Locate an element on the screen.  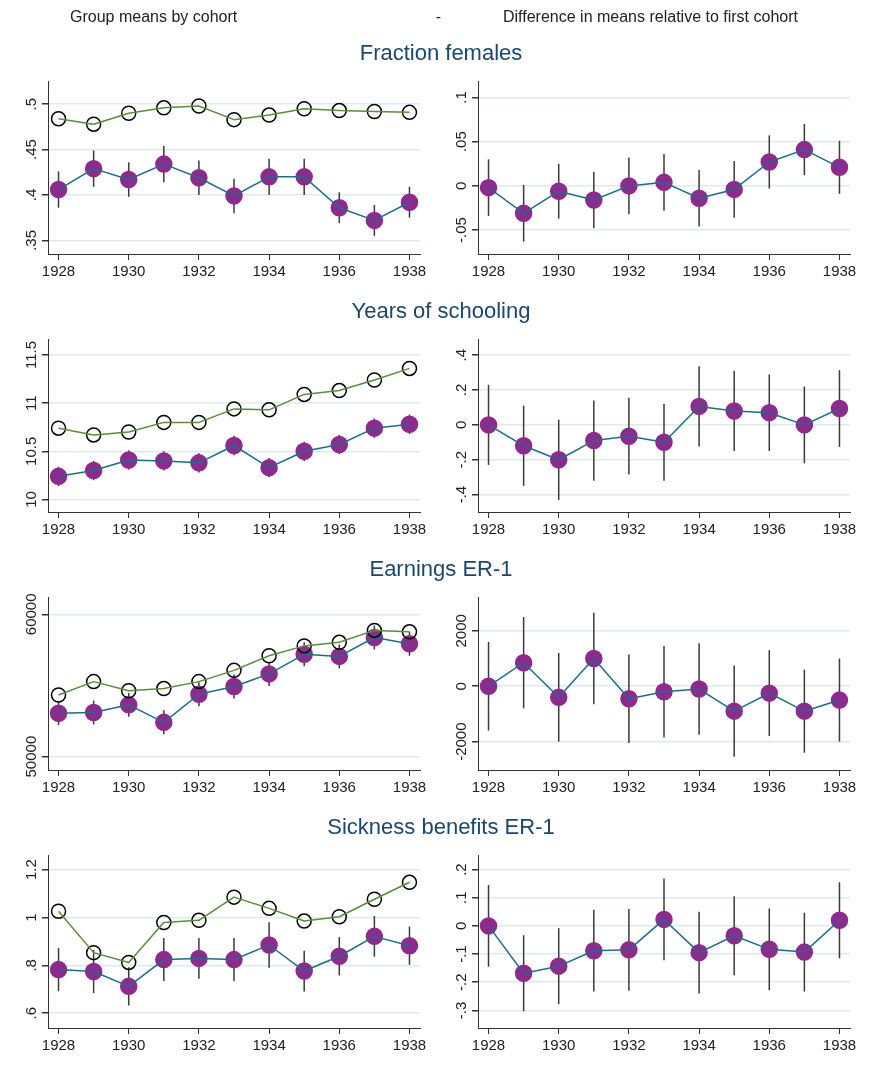
y-tick-label: 11.5 is located at coordinates (30, 354).